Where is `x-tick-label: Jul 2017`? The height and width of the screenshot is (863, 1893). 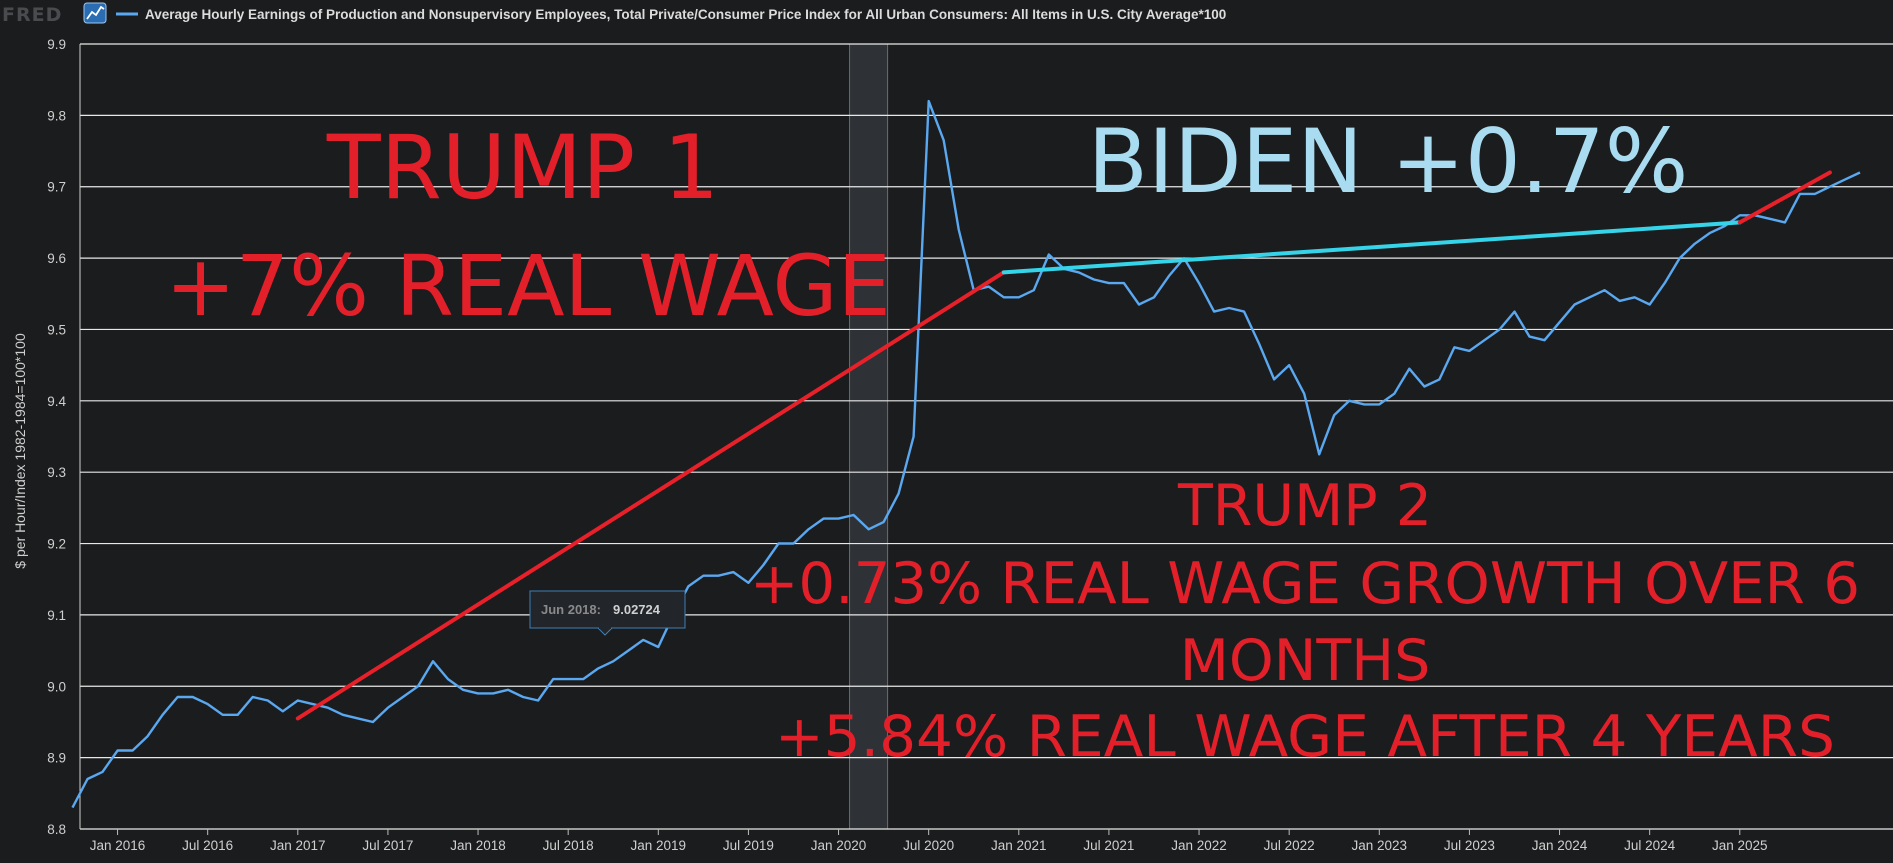
x-tick-label: Jul 2017 is located at coordinates (387, 845).